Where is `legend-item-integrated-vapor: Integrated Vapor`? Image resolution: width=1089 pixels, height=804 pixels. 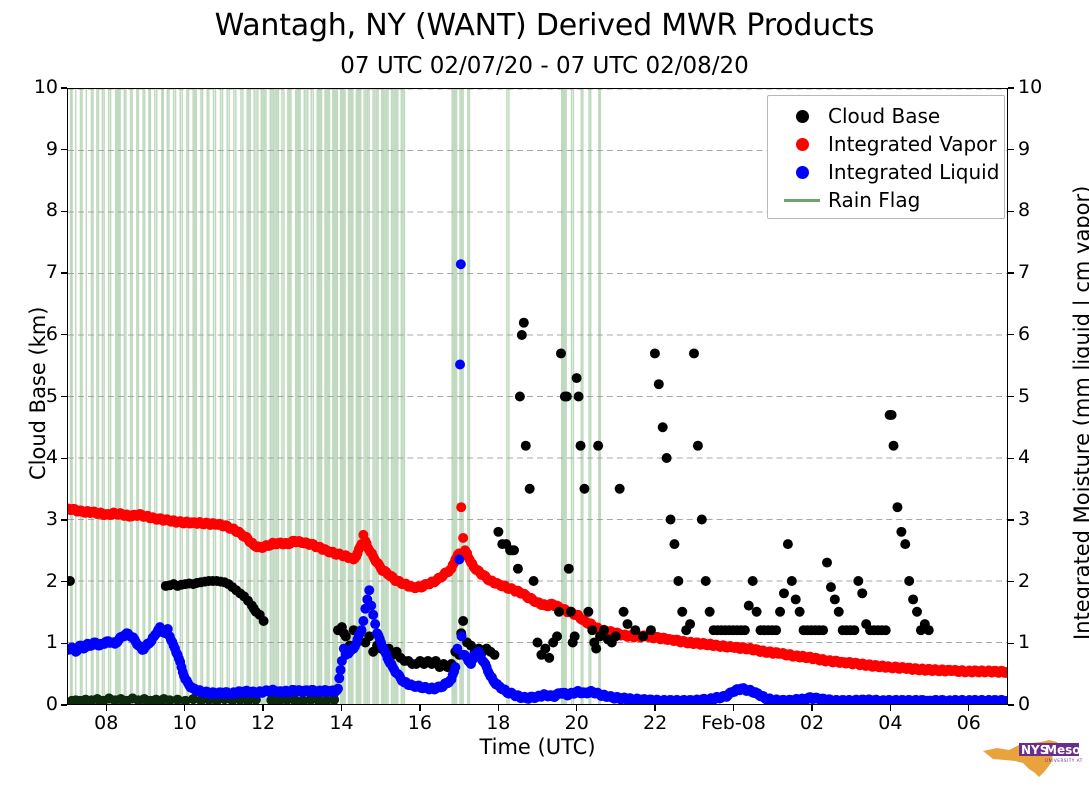
legend-item-integrated-vapor: Integrated Vapor is located at coordinates (886, 144).